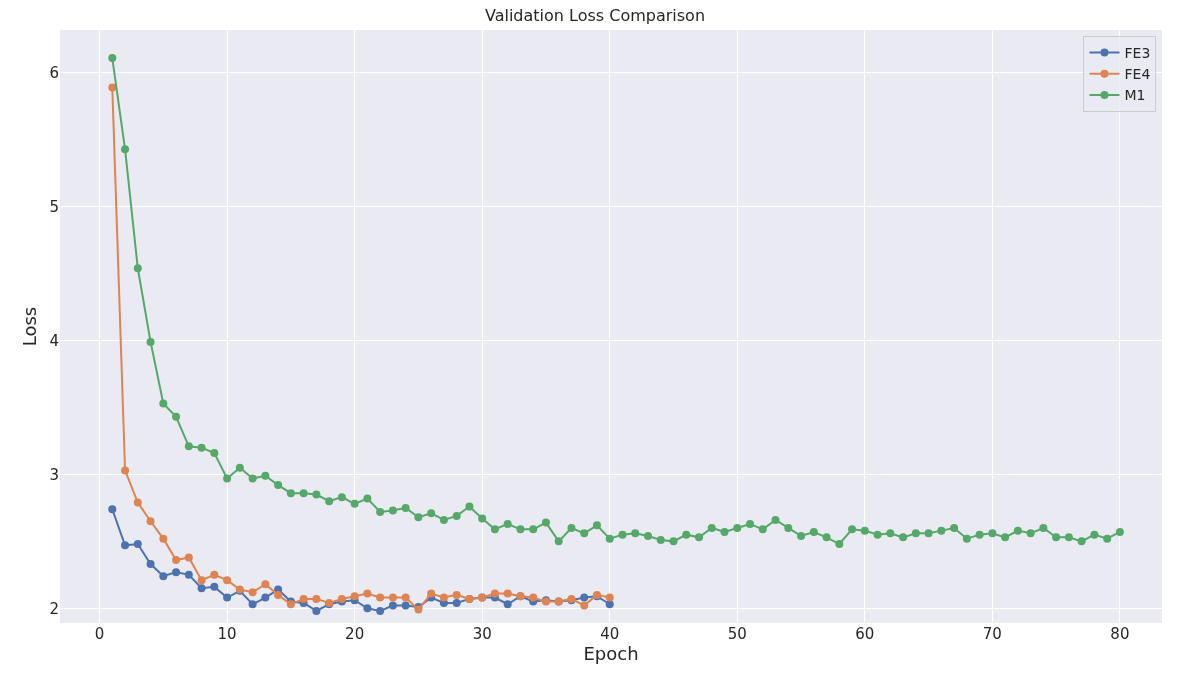  Describe the element at coordinates (54, 608) in the screenshot. I see `y-tick-label: 2` at that location.